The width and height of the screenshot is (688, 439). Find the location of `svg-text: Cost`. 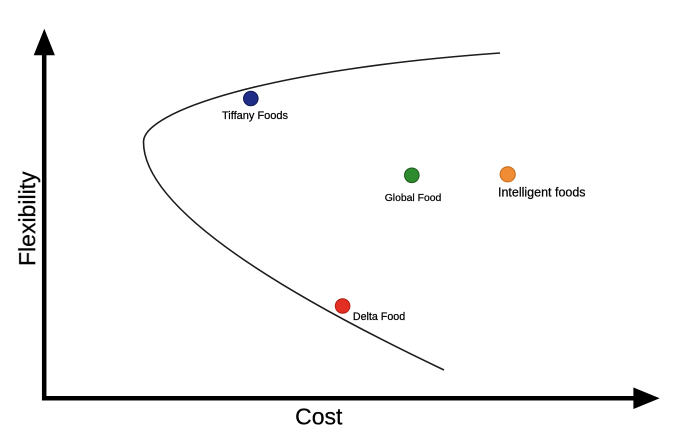

svg-text: Cost is located at coordinates (319, 417).